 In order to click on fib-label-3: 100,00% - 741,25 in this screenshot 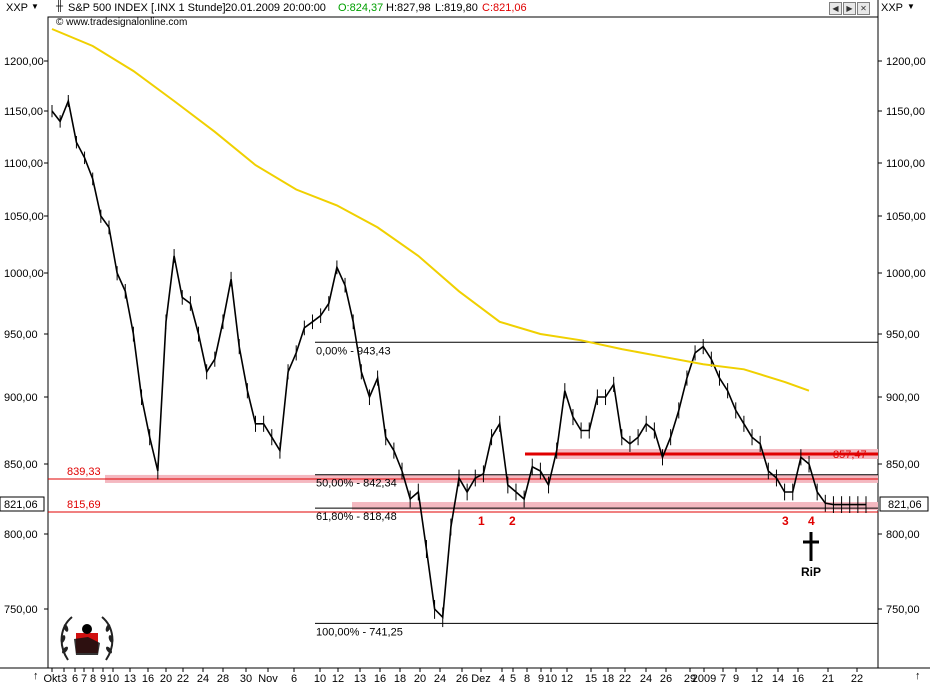, I will do `click(359, 632)`.